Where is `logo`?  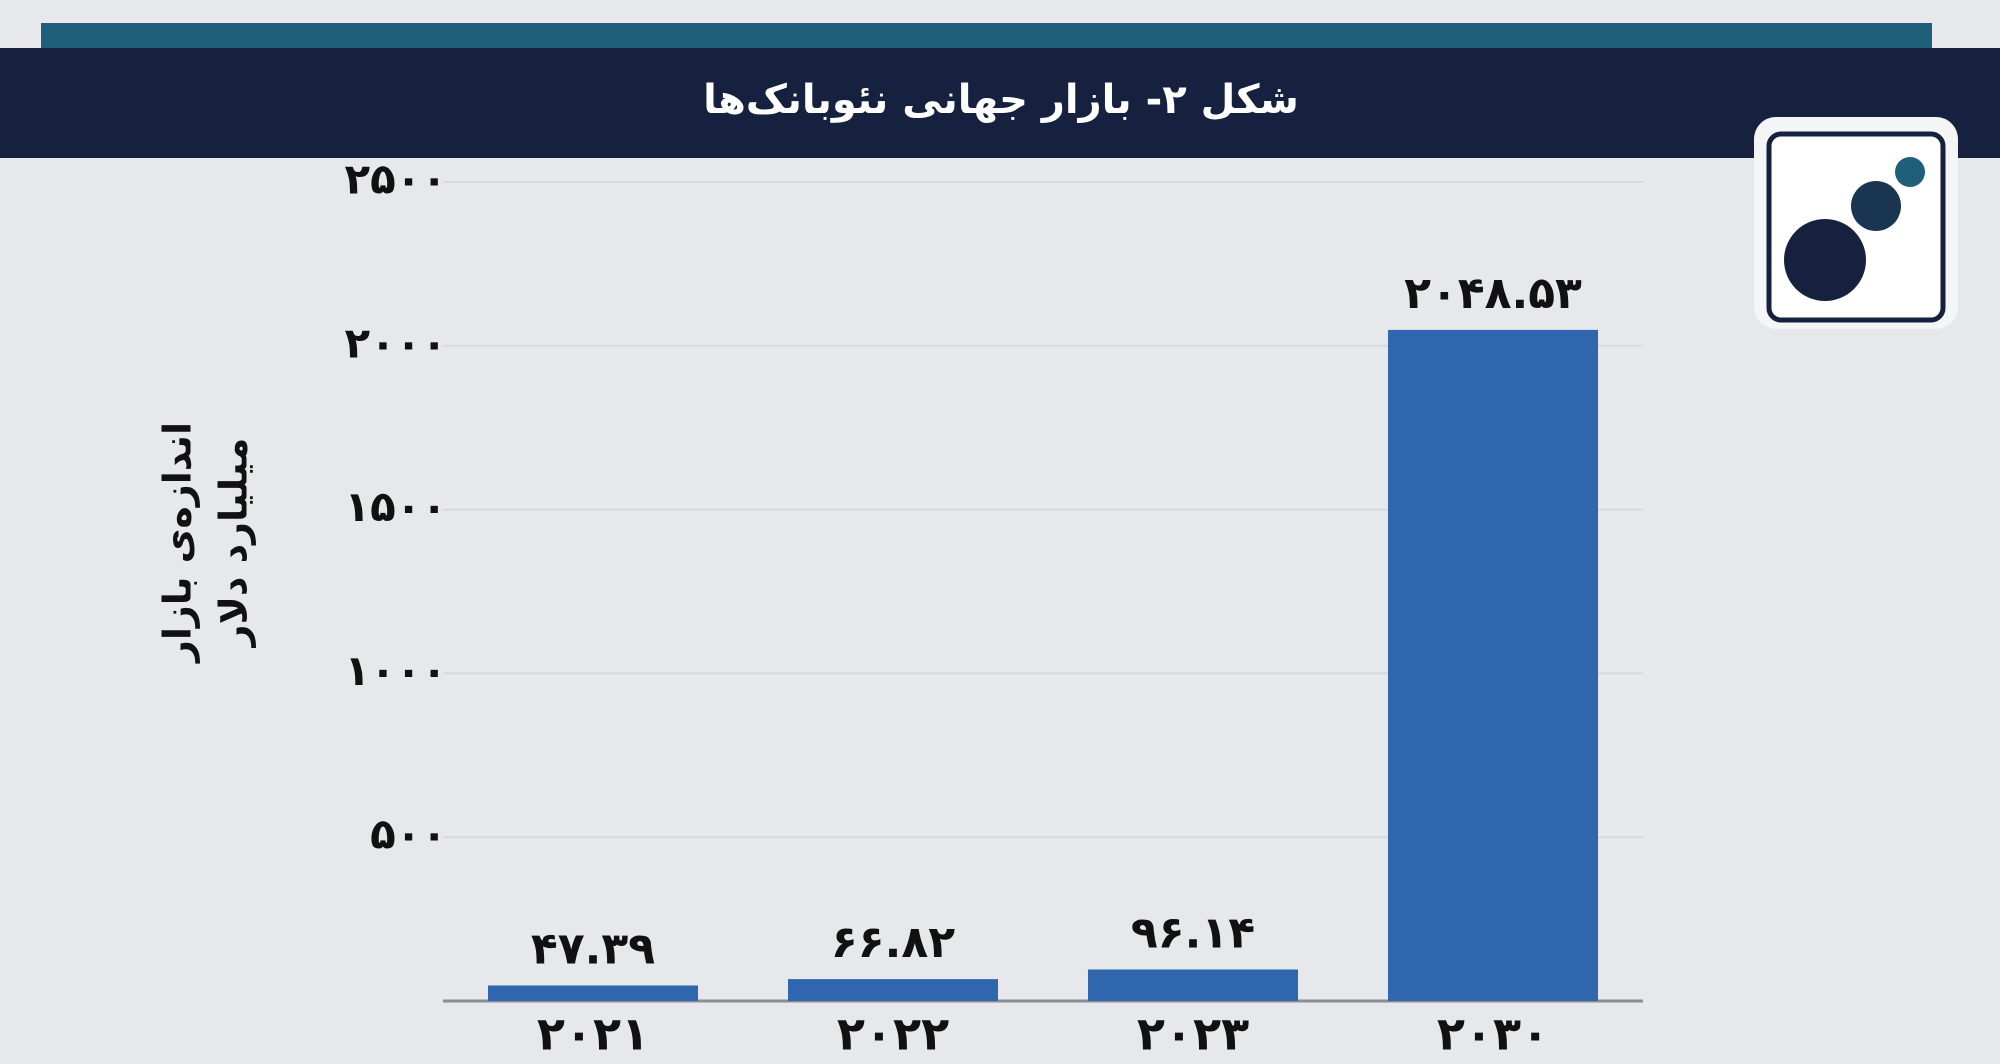
logo is located at coordinates (1856, 223).